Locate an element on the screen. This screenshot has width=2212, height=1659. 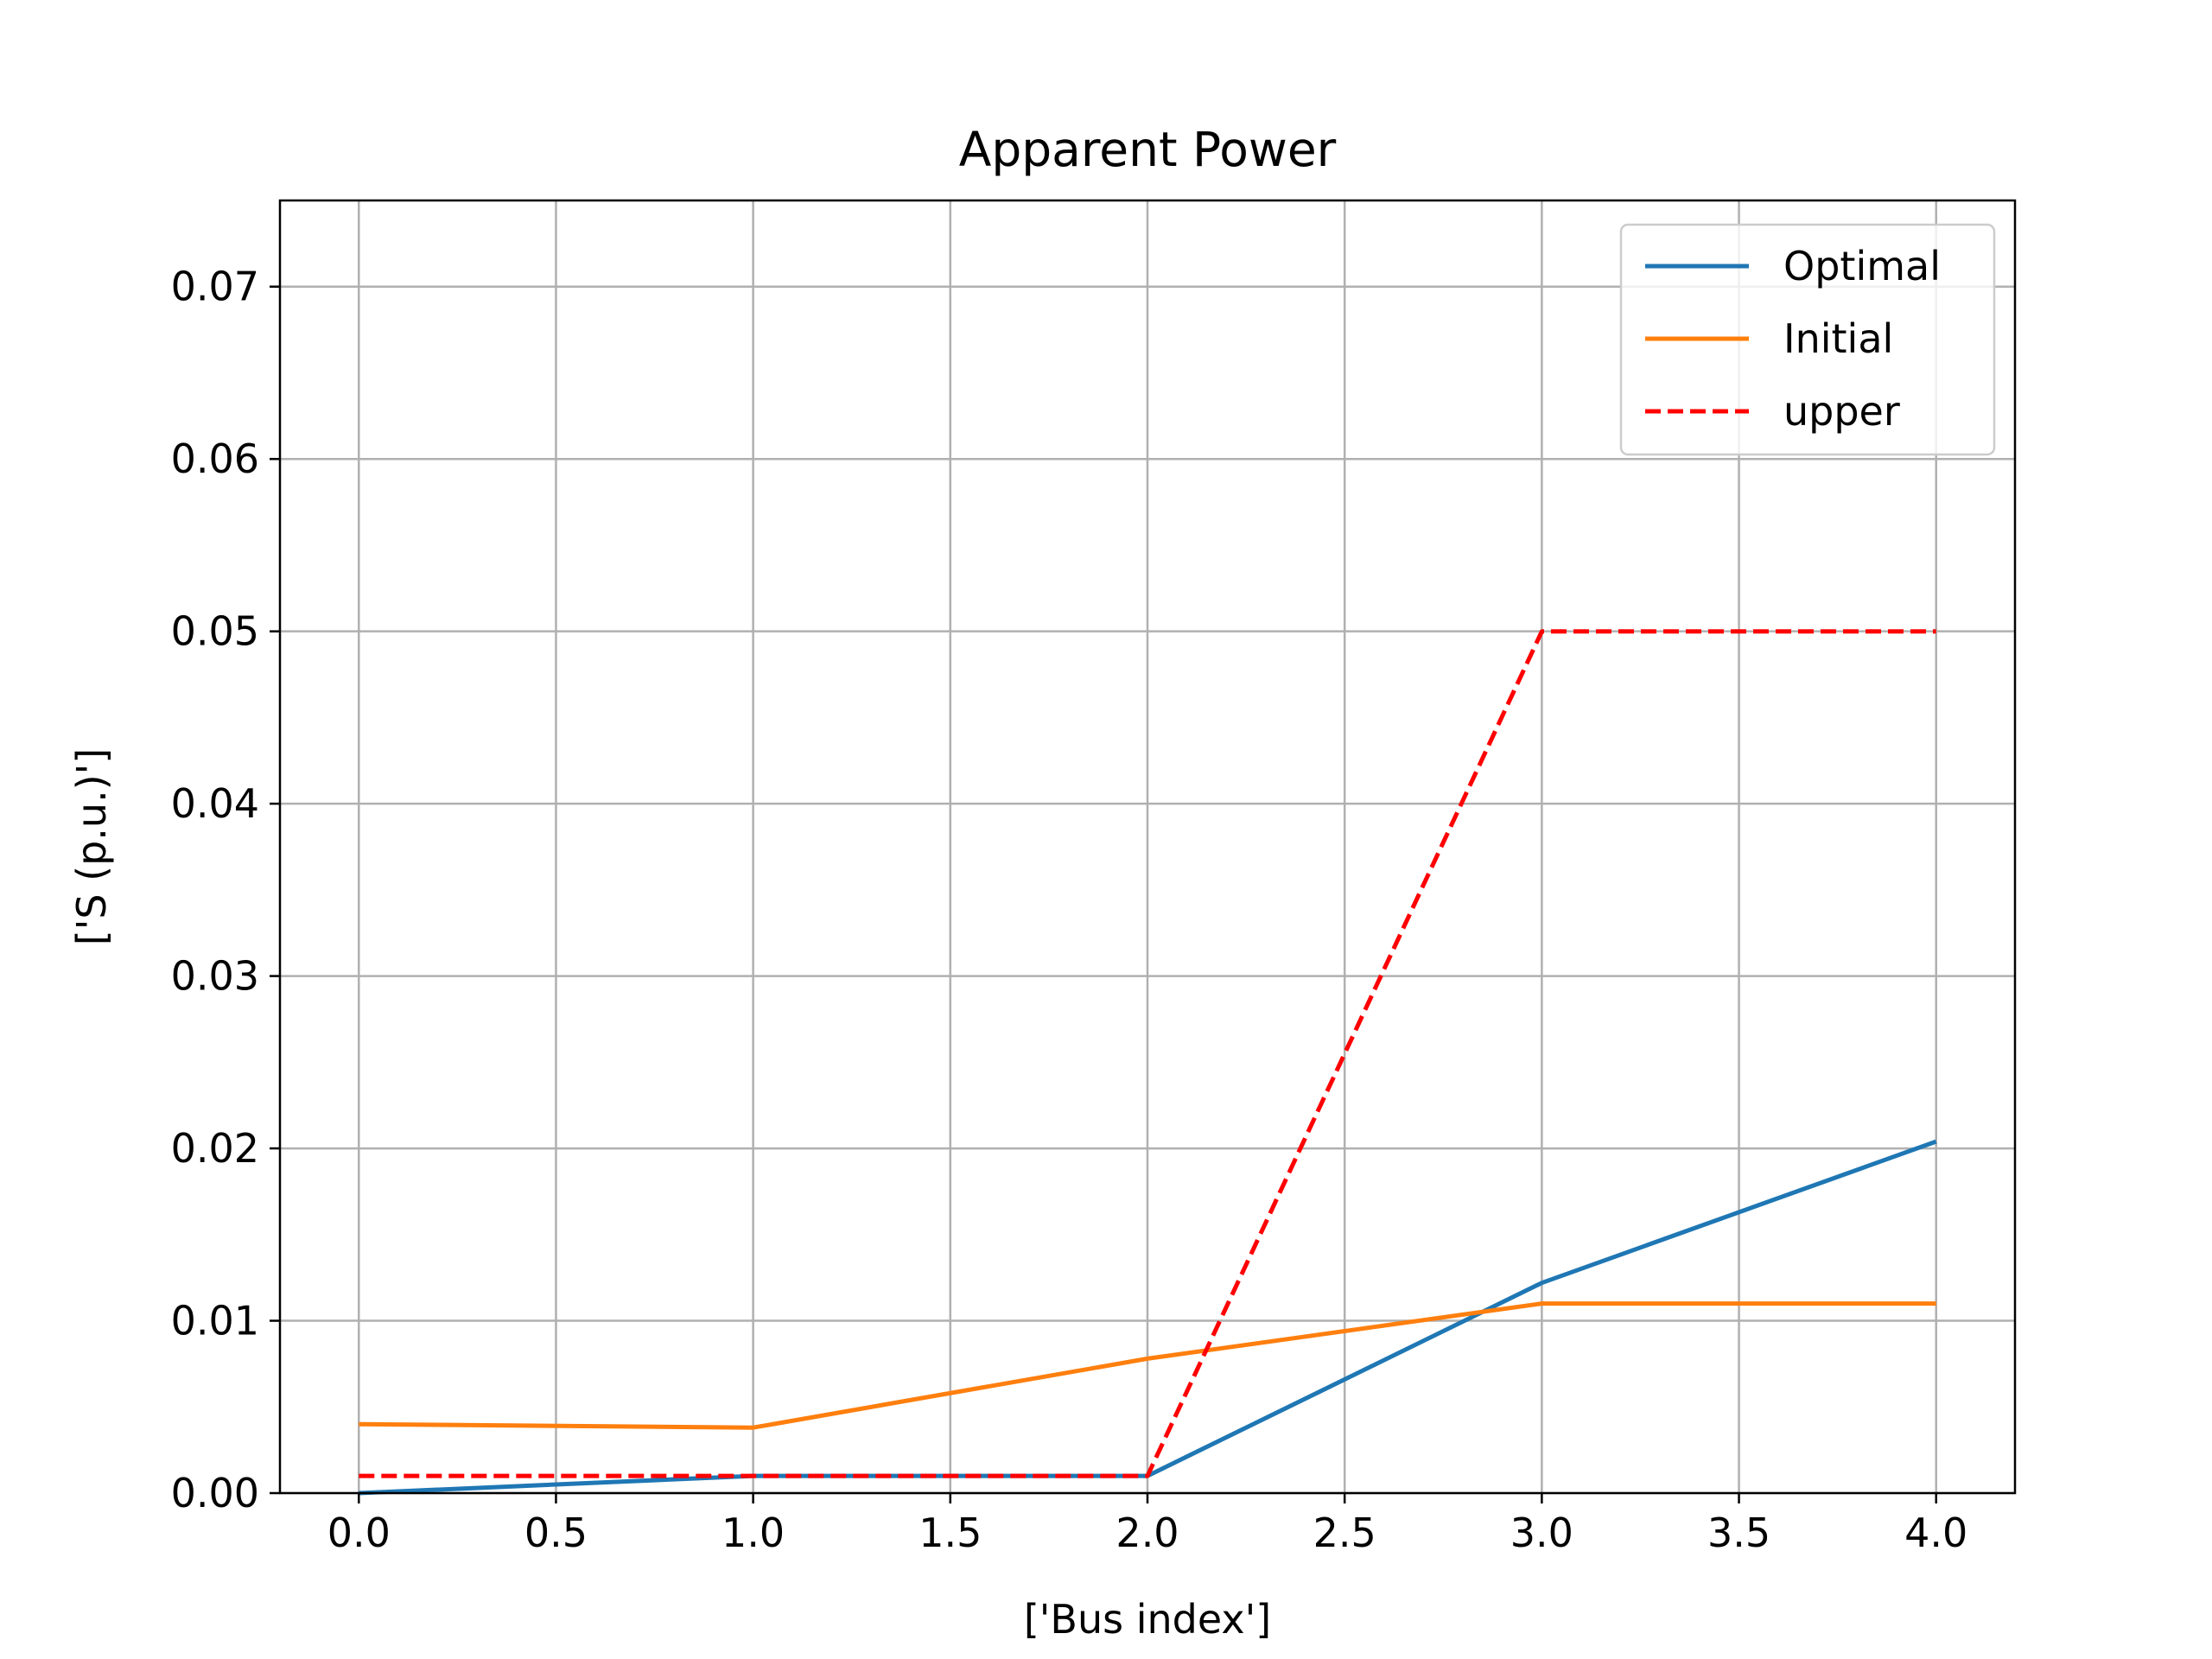
x-tick-label: 4.0 is located at coordinates (1935, 1533).